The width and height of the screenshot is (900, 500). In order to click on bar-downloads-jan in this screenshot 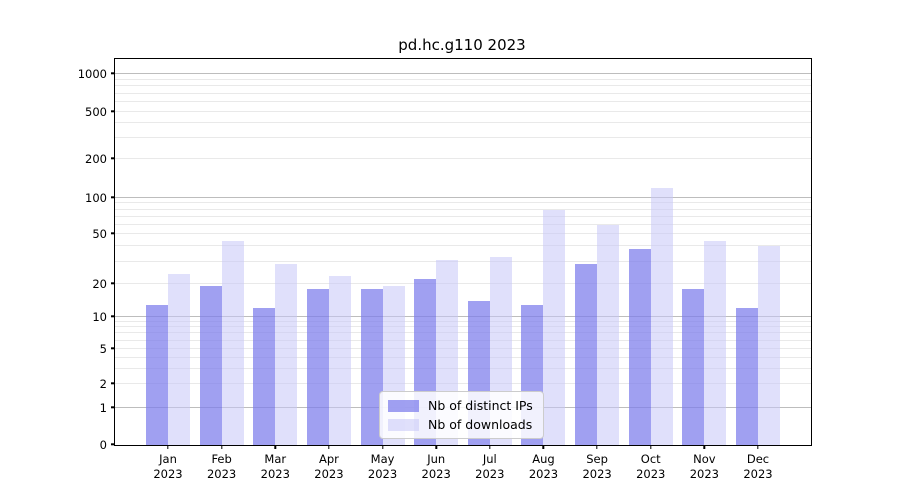, I will do `click(179, 359)`.